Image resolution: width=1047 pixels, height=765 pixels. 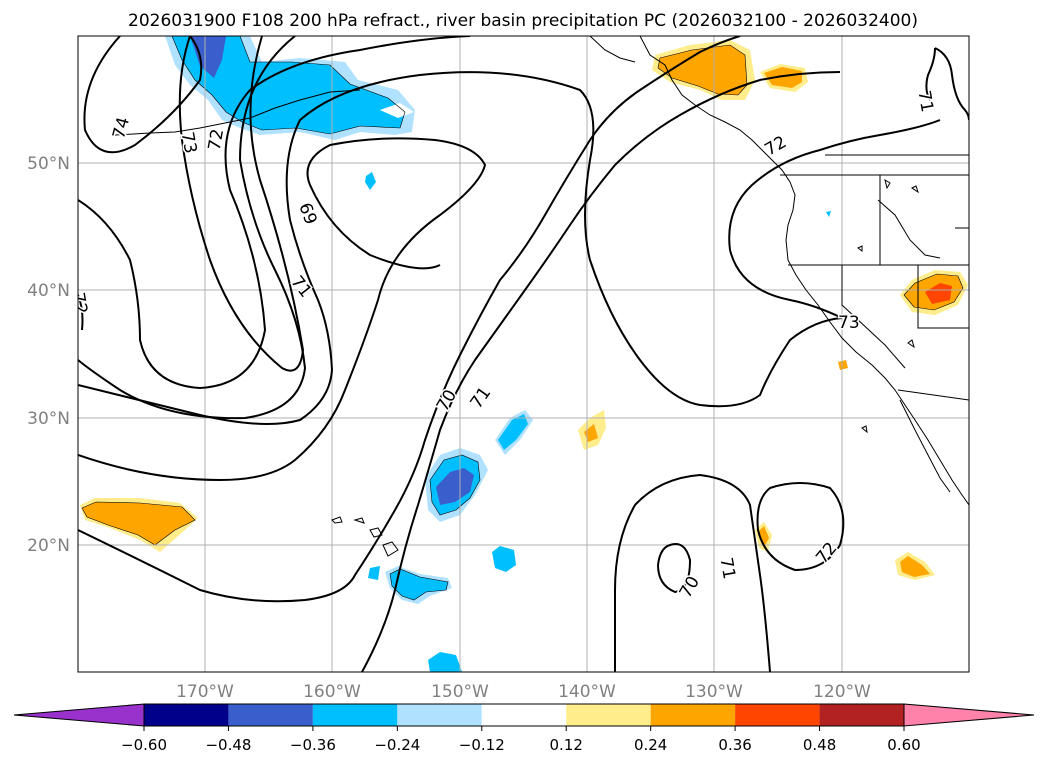 I want to click on colorbar-extend-high, so click(x=969, y=715).